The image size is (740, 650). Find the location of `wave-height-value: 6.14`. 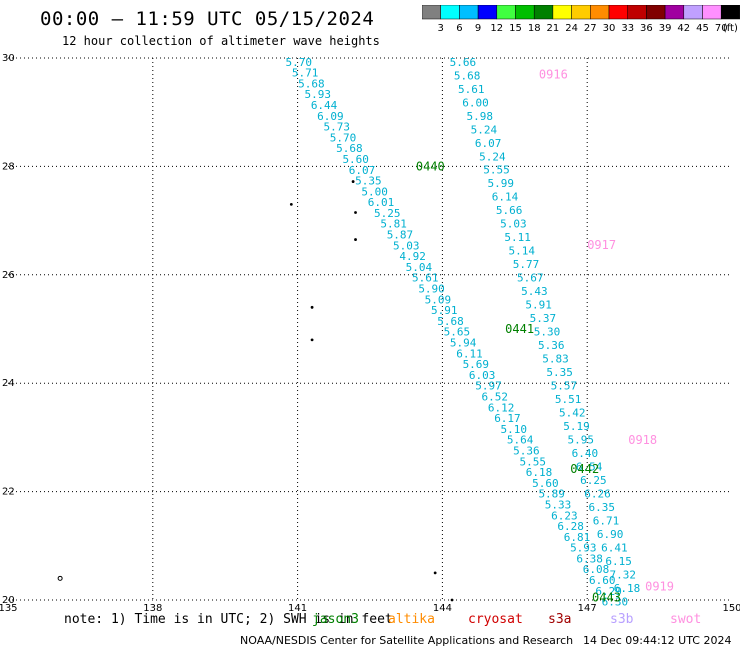

wave-height-value: 6.14 is located at coordinates (505, 197).